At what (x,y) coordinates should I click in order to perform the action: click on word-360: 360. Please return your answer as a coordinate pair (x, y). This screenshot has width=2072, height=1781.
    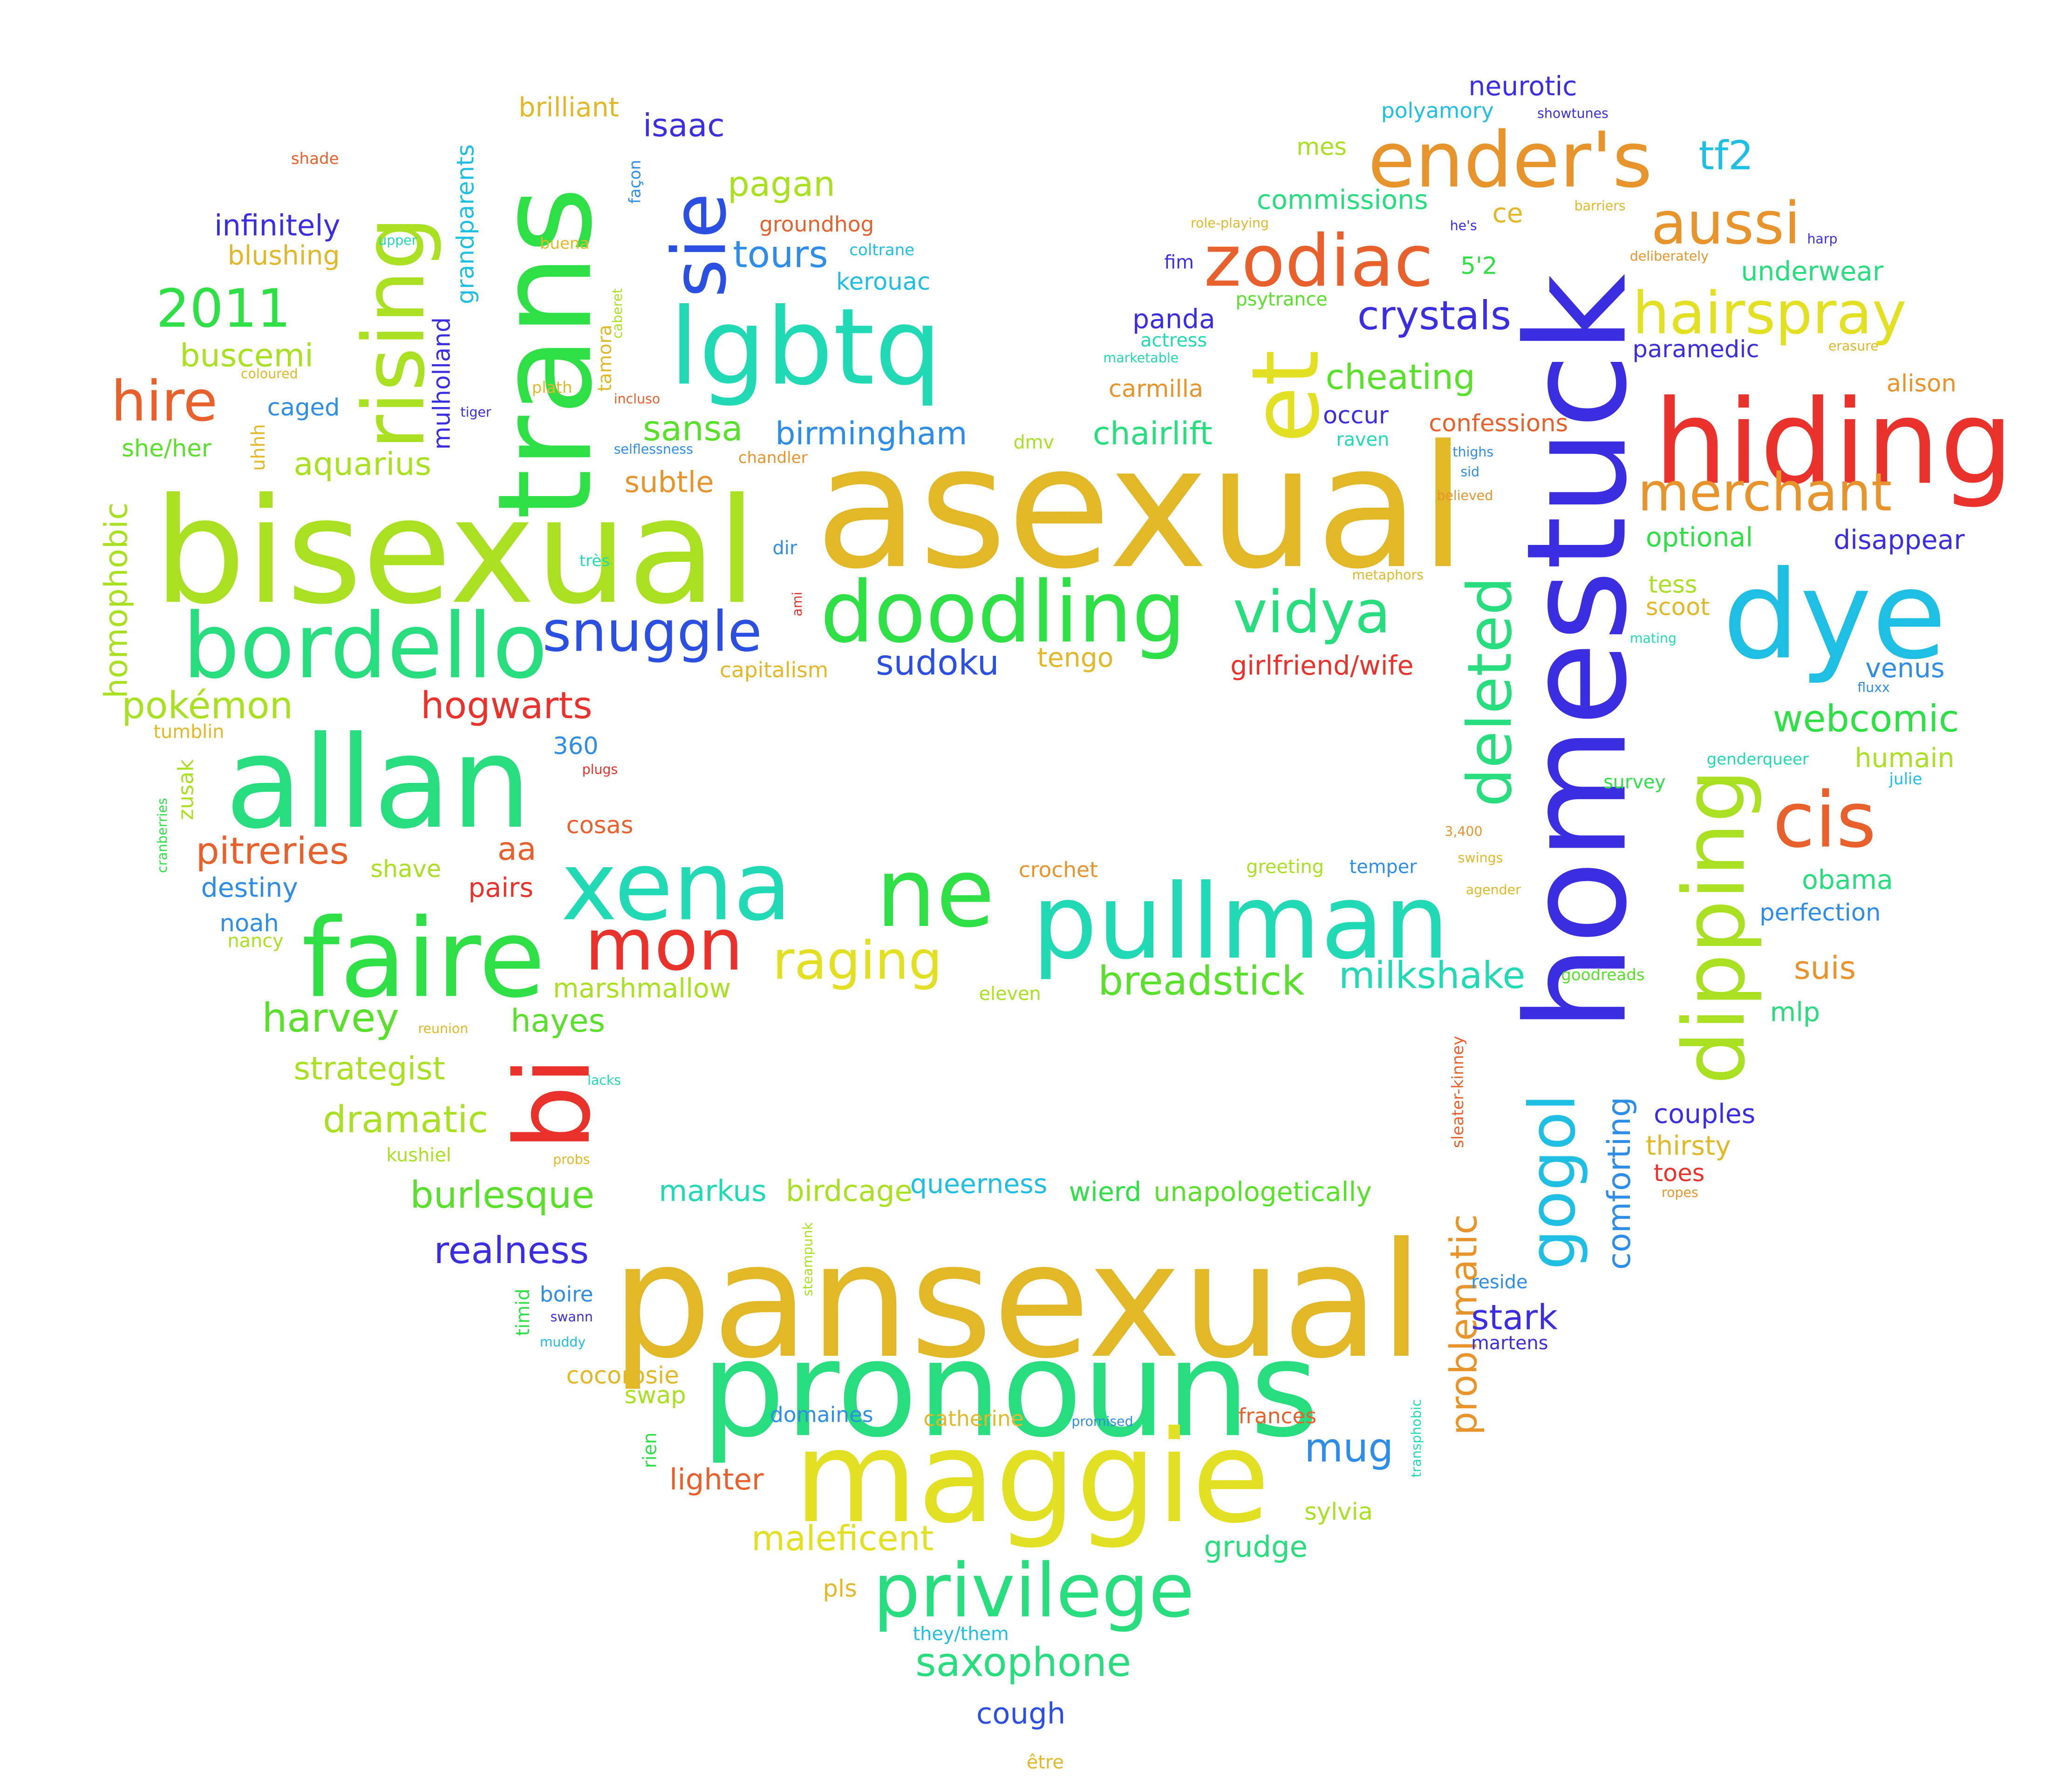
    Looking at the image, I should click on (576, 746).